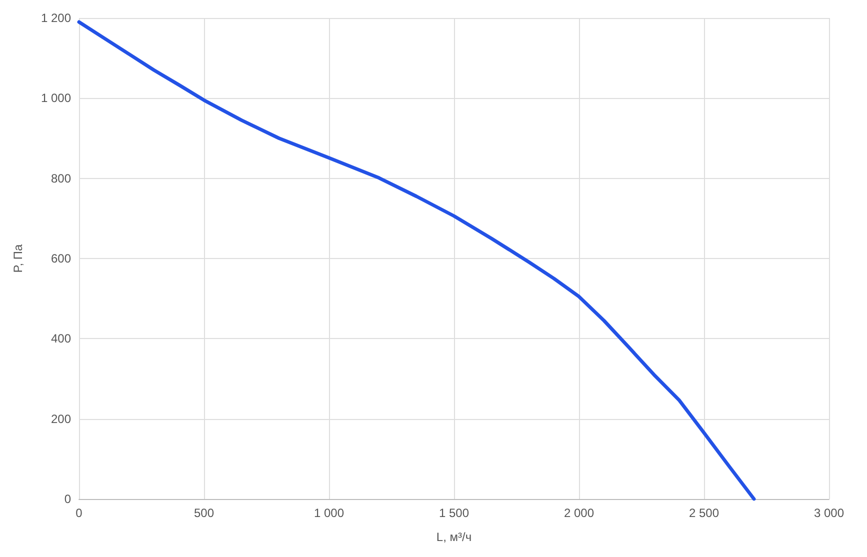  Describe the element at coordinates (61, 259) in the screenshot. I see `y-tick-label: 600` at that location.